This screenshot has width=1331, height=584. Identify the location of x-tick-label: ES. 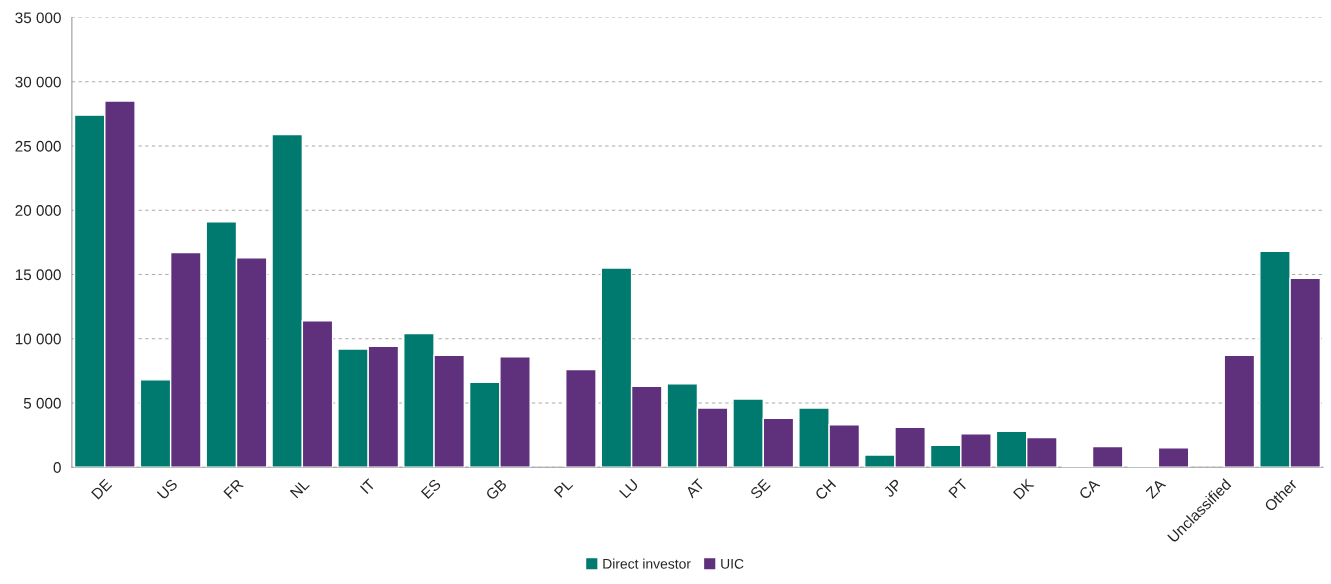
(431, 489).